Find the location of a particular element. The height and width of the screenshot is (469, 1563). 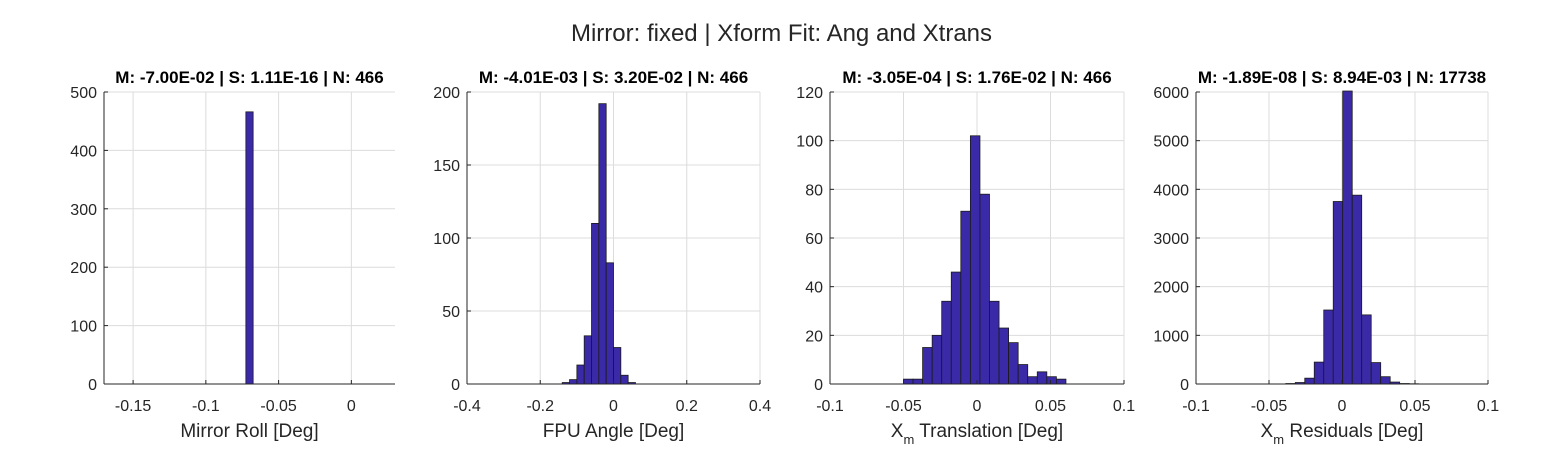

x-tick-label: 0.2 is located at coordinates (687, 406).